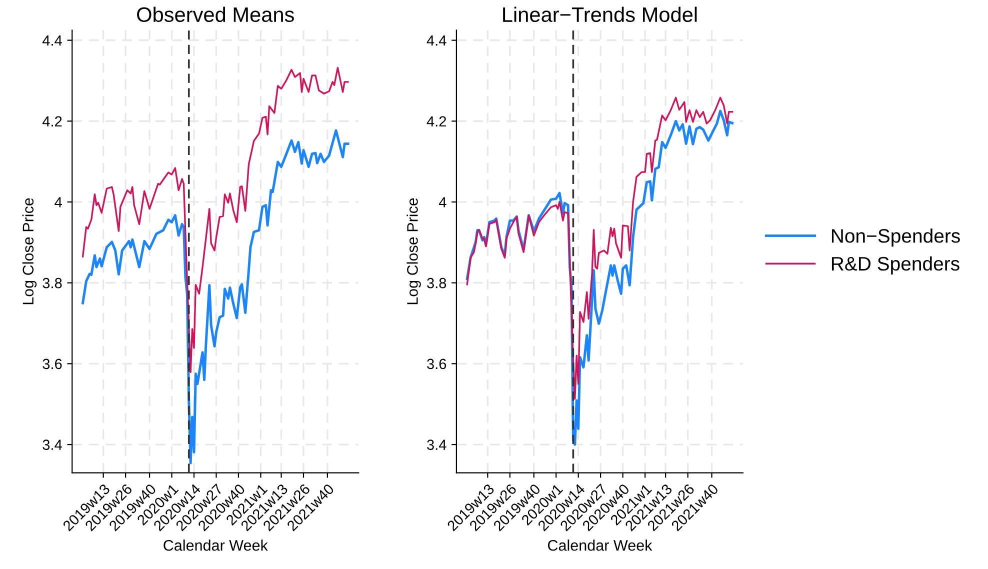  I want to click on legend-label: Non−Spenders, so click(896, 237).